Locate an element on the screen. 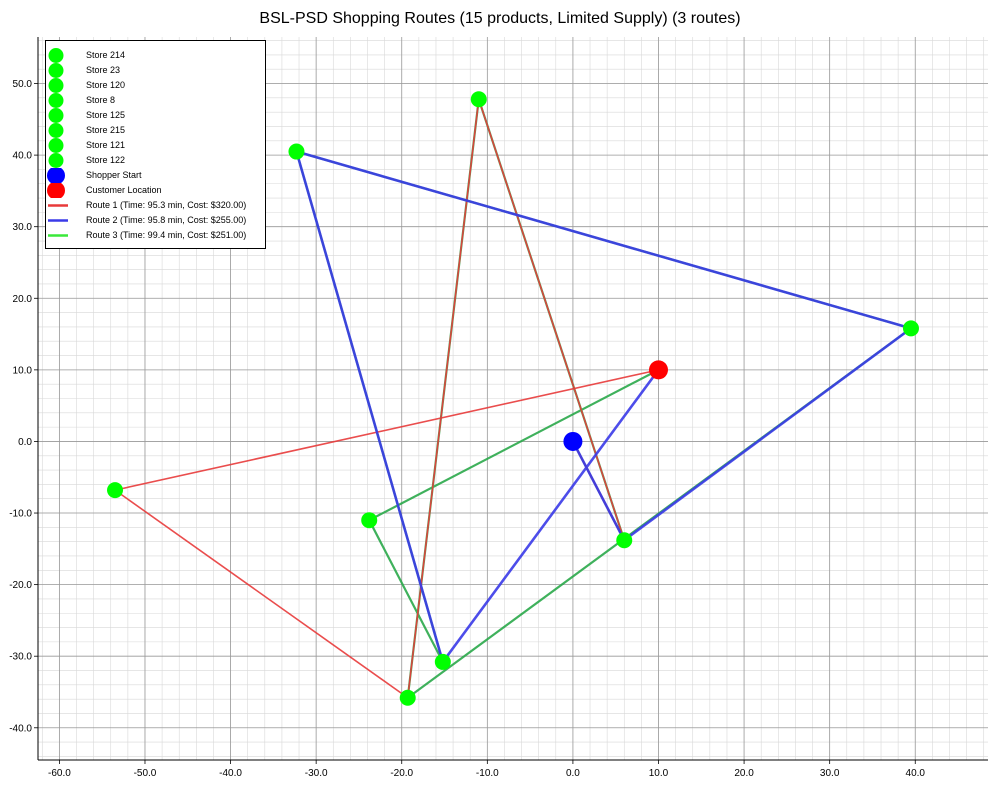 The height and width of the screenshot is (800, 1000). legend-item-store: Store 120 is located at coordinates (155, 85).